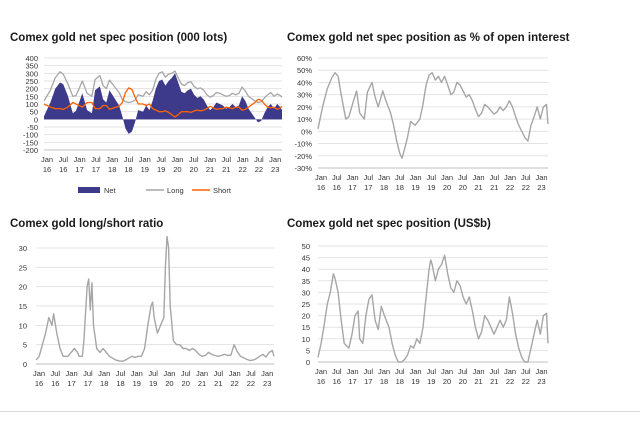 This screenshot has height=424, width=640. Describe the element at coordinates (368, 381) in the screenshot. I see `x-tick-year-usd: 17` at that location.